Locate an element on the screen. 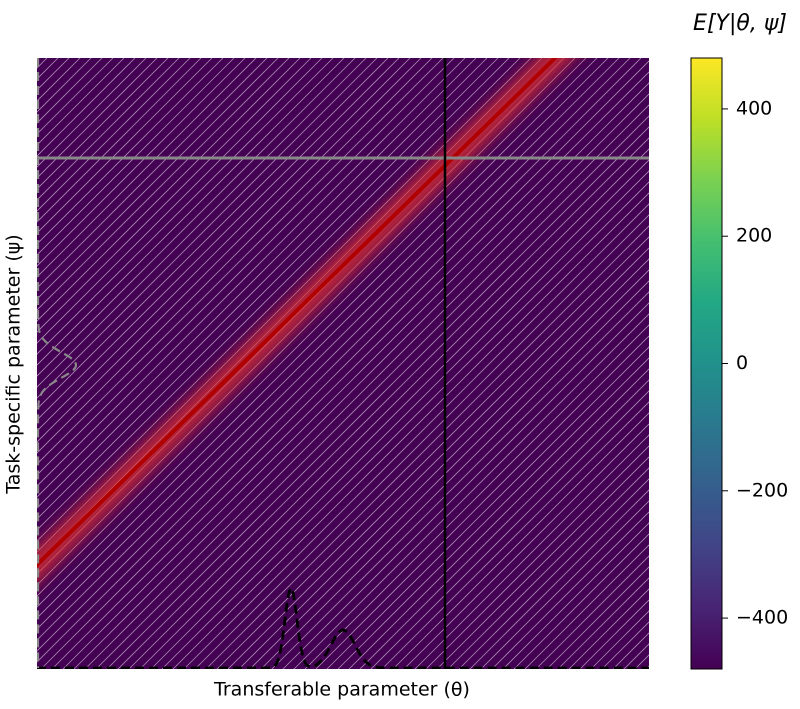 This screenshot has width=800, height=709. colorbar-tick-label: 400 is located at coordinates (754, 108).